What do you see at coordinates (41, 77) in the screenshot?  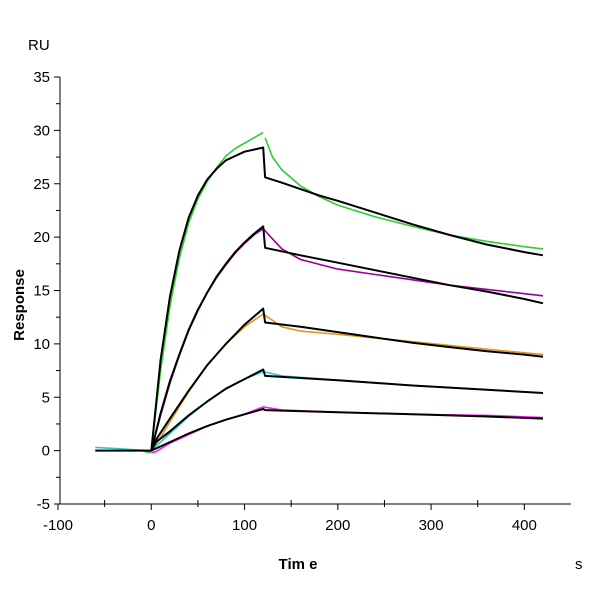 I see `y-tick-label: 35` at bounding box center [41, 77].